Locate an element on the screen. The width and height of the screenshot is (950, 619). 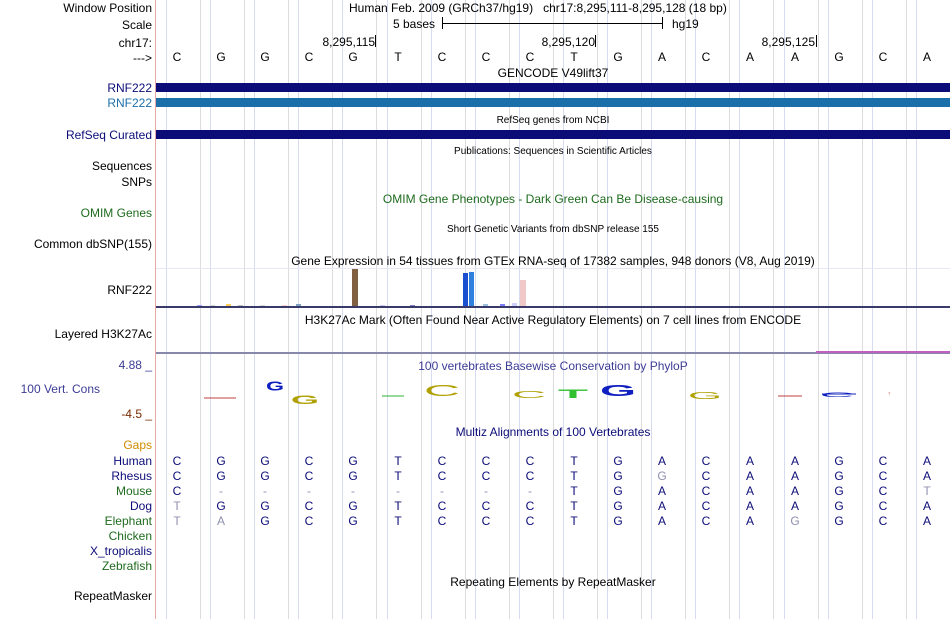
species-label-rhesus: Rhesus is located at coordinates (131, 476).